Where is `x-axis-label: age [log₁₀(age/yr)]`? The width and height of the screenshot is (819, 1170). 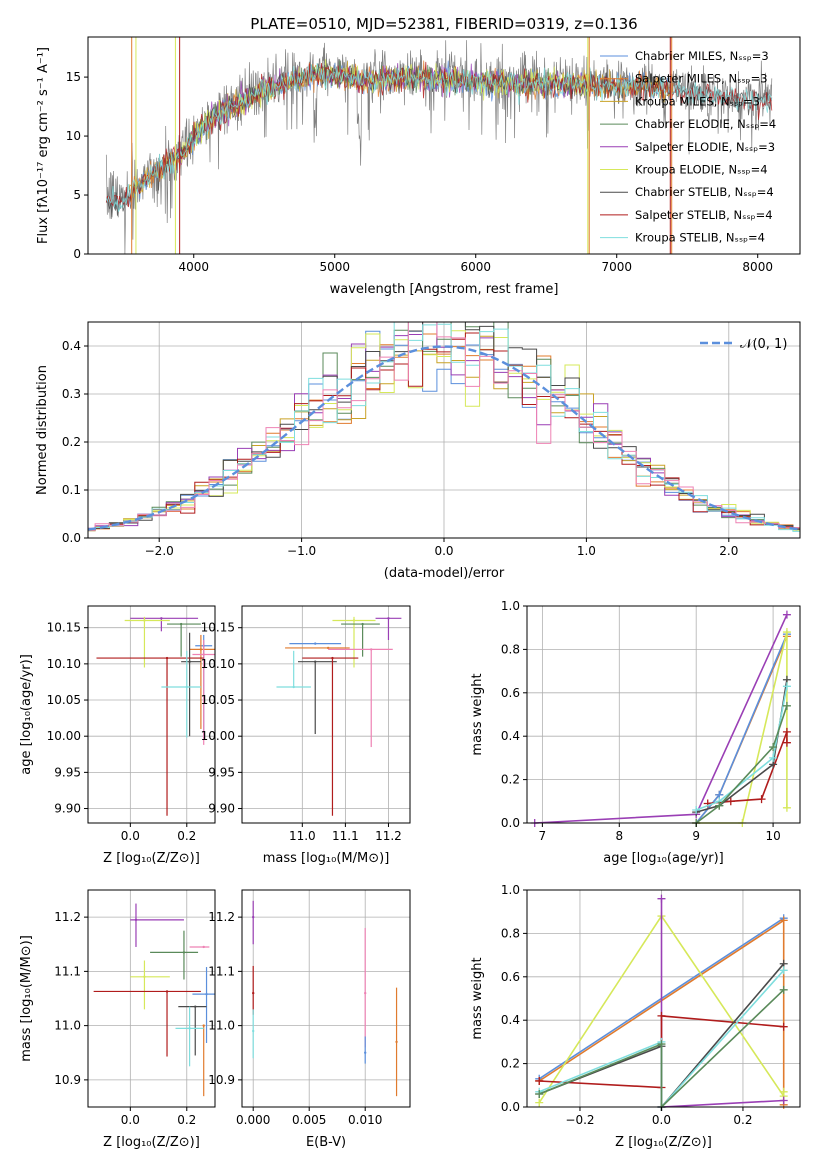
x-axis-label: age [log₁₀(age/yr)] is located at coordinates (663, 858).